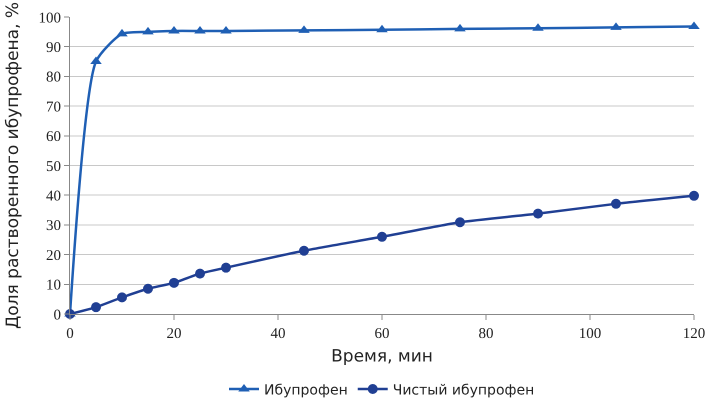 The image size is (715, 416). I want to click on y-tick-label: 0, so click(57, 315).